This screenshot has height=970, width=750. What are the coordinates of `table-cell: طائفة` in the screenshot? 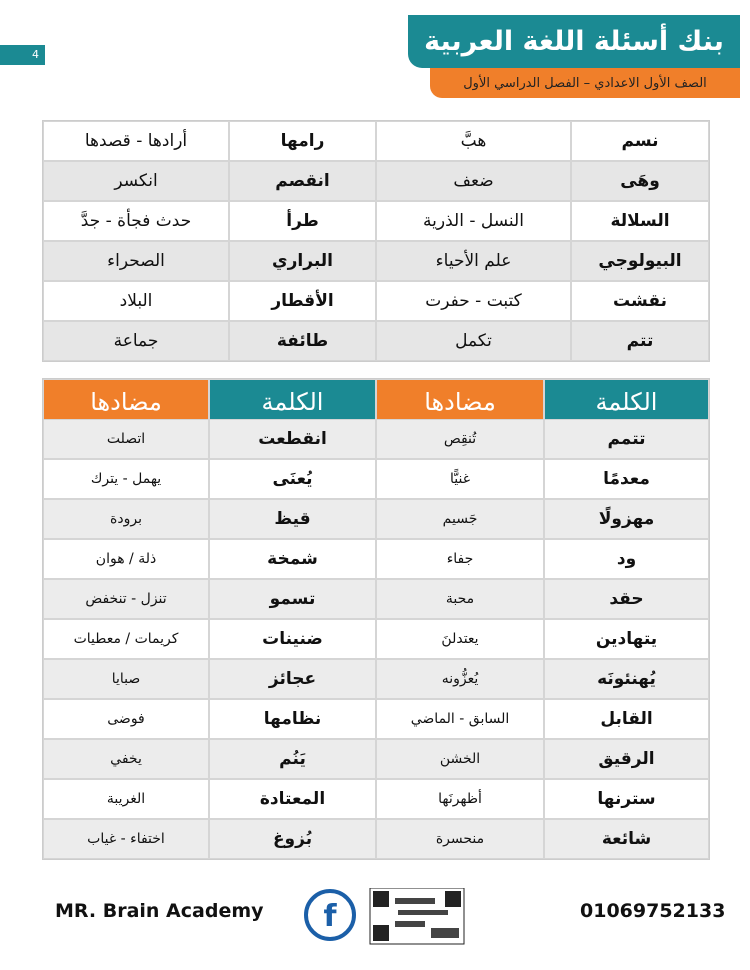 It's located at (302, 341).